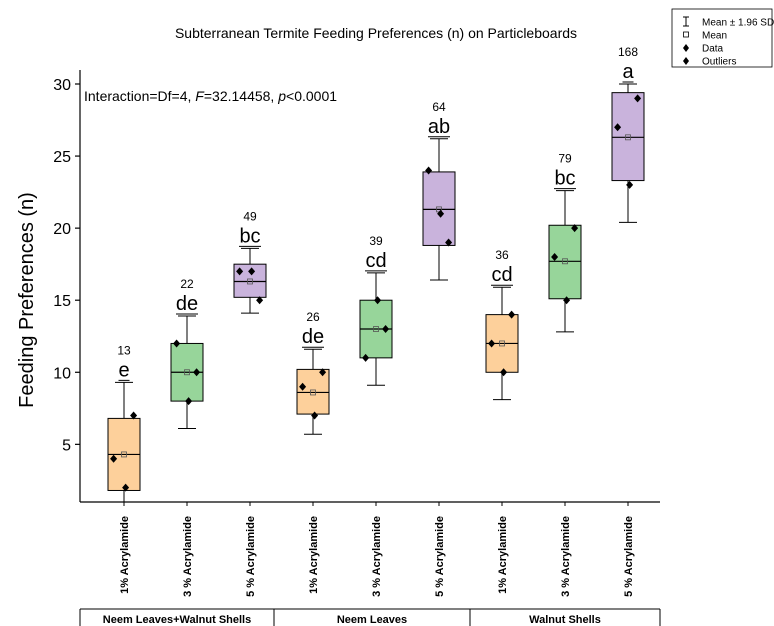 This screenshot has width=774, height=626. Describe the element at coordinates (187, 284) in the screenshot. I see `sample-size-label: 22` at that location.